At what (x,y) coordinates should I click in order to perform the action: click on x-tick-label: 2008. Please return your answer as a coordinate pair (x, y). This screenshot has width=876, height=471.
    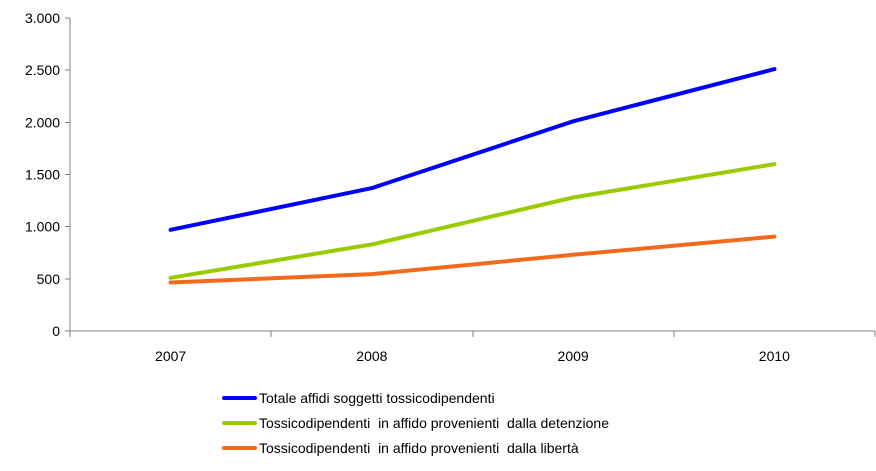
    Looking at the image, I should click on (371, 356).